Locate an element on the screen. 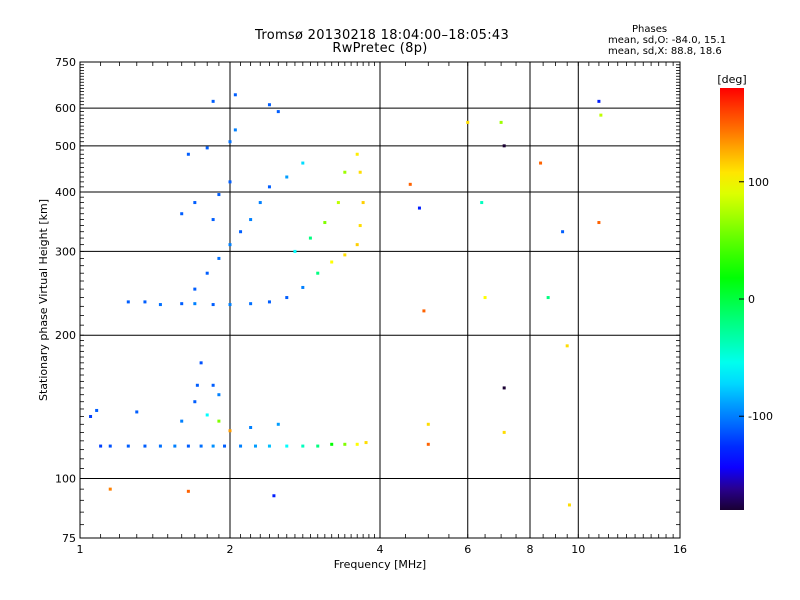 This screenshot has width=800, height=600. y-tick-label: 400 is located at coordinates (65, 192).